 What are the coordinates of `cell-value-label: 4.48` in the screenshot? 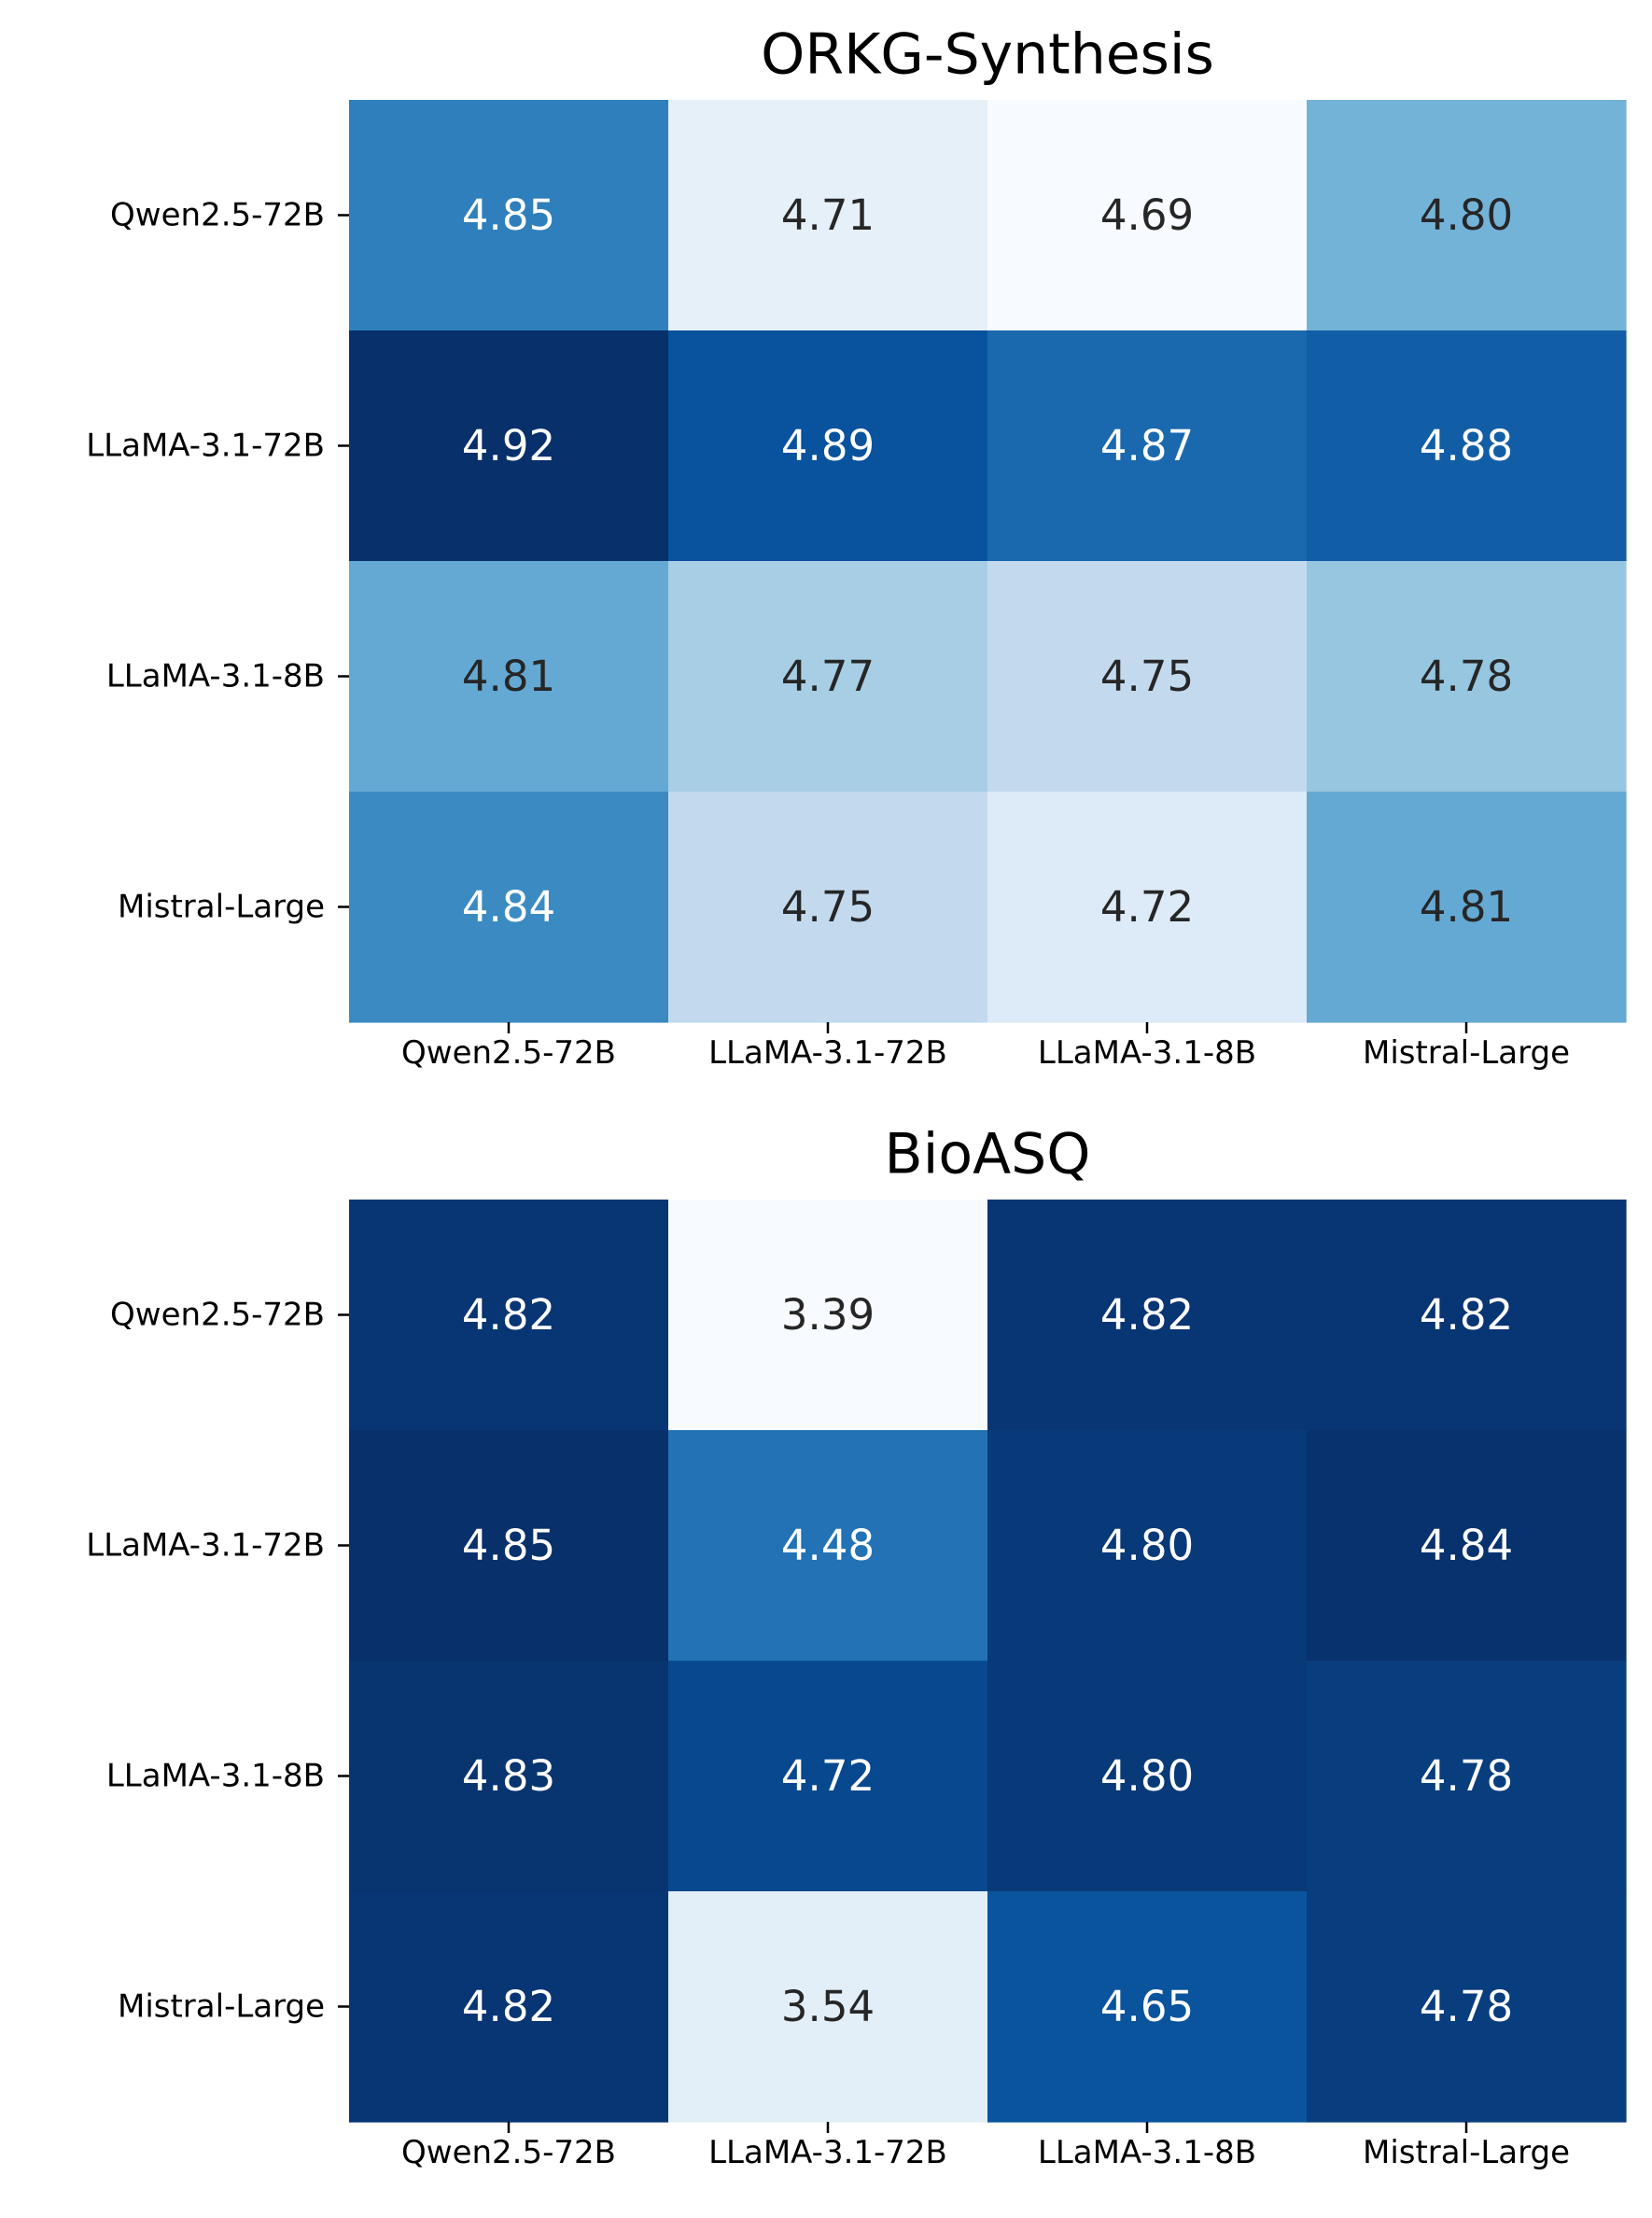 It's located at (828, 1545).